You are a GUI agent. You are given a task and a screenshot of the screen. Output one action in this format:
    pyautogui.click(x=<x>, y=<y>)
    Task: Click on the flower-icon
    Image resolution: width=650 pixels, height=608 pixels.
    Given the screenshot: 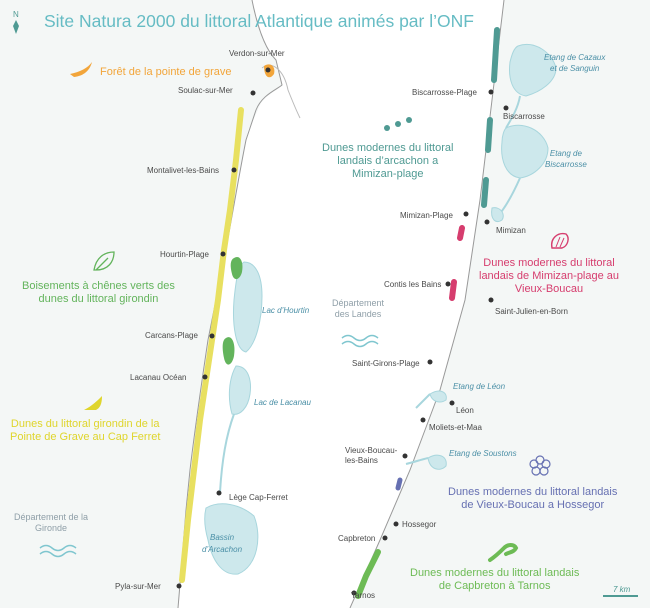 What is the action you would take?
    pyautogui.click(x=540, y=465)
    